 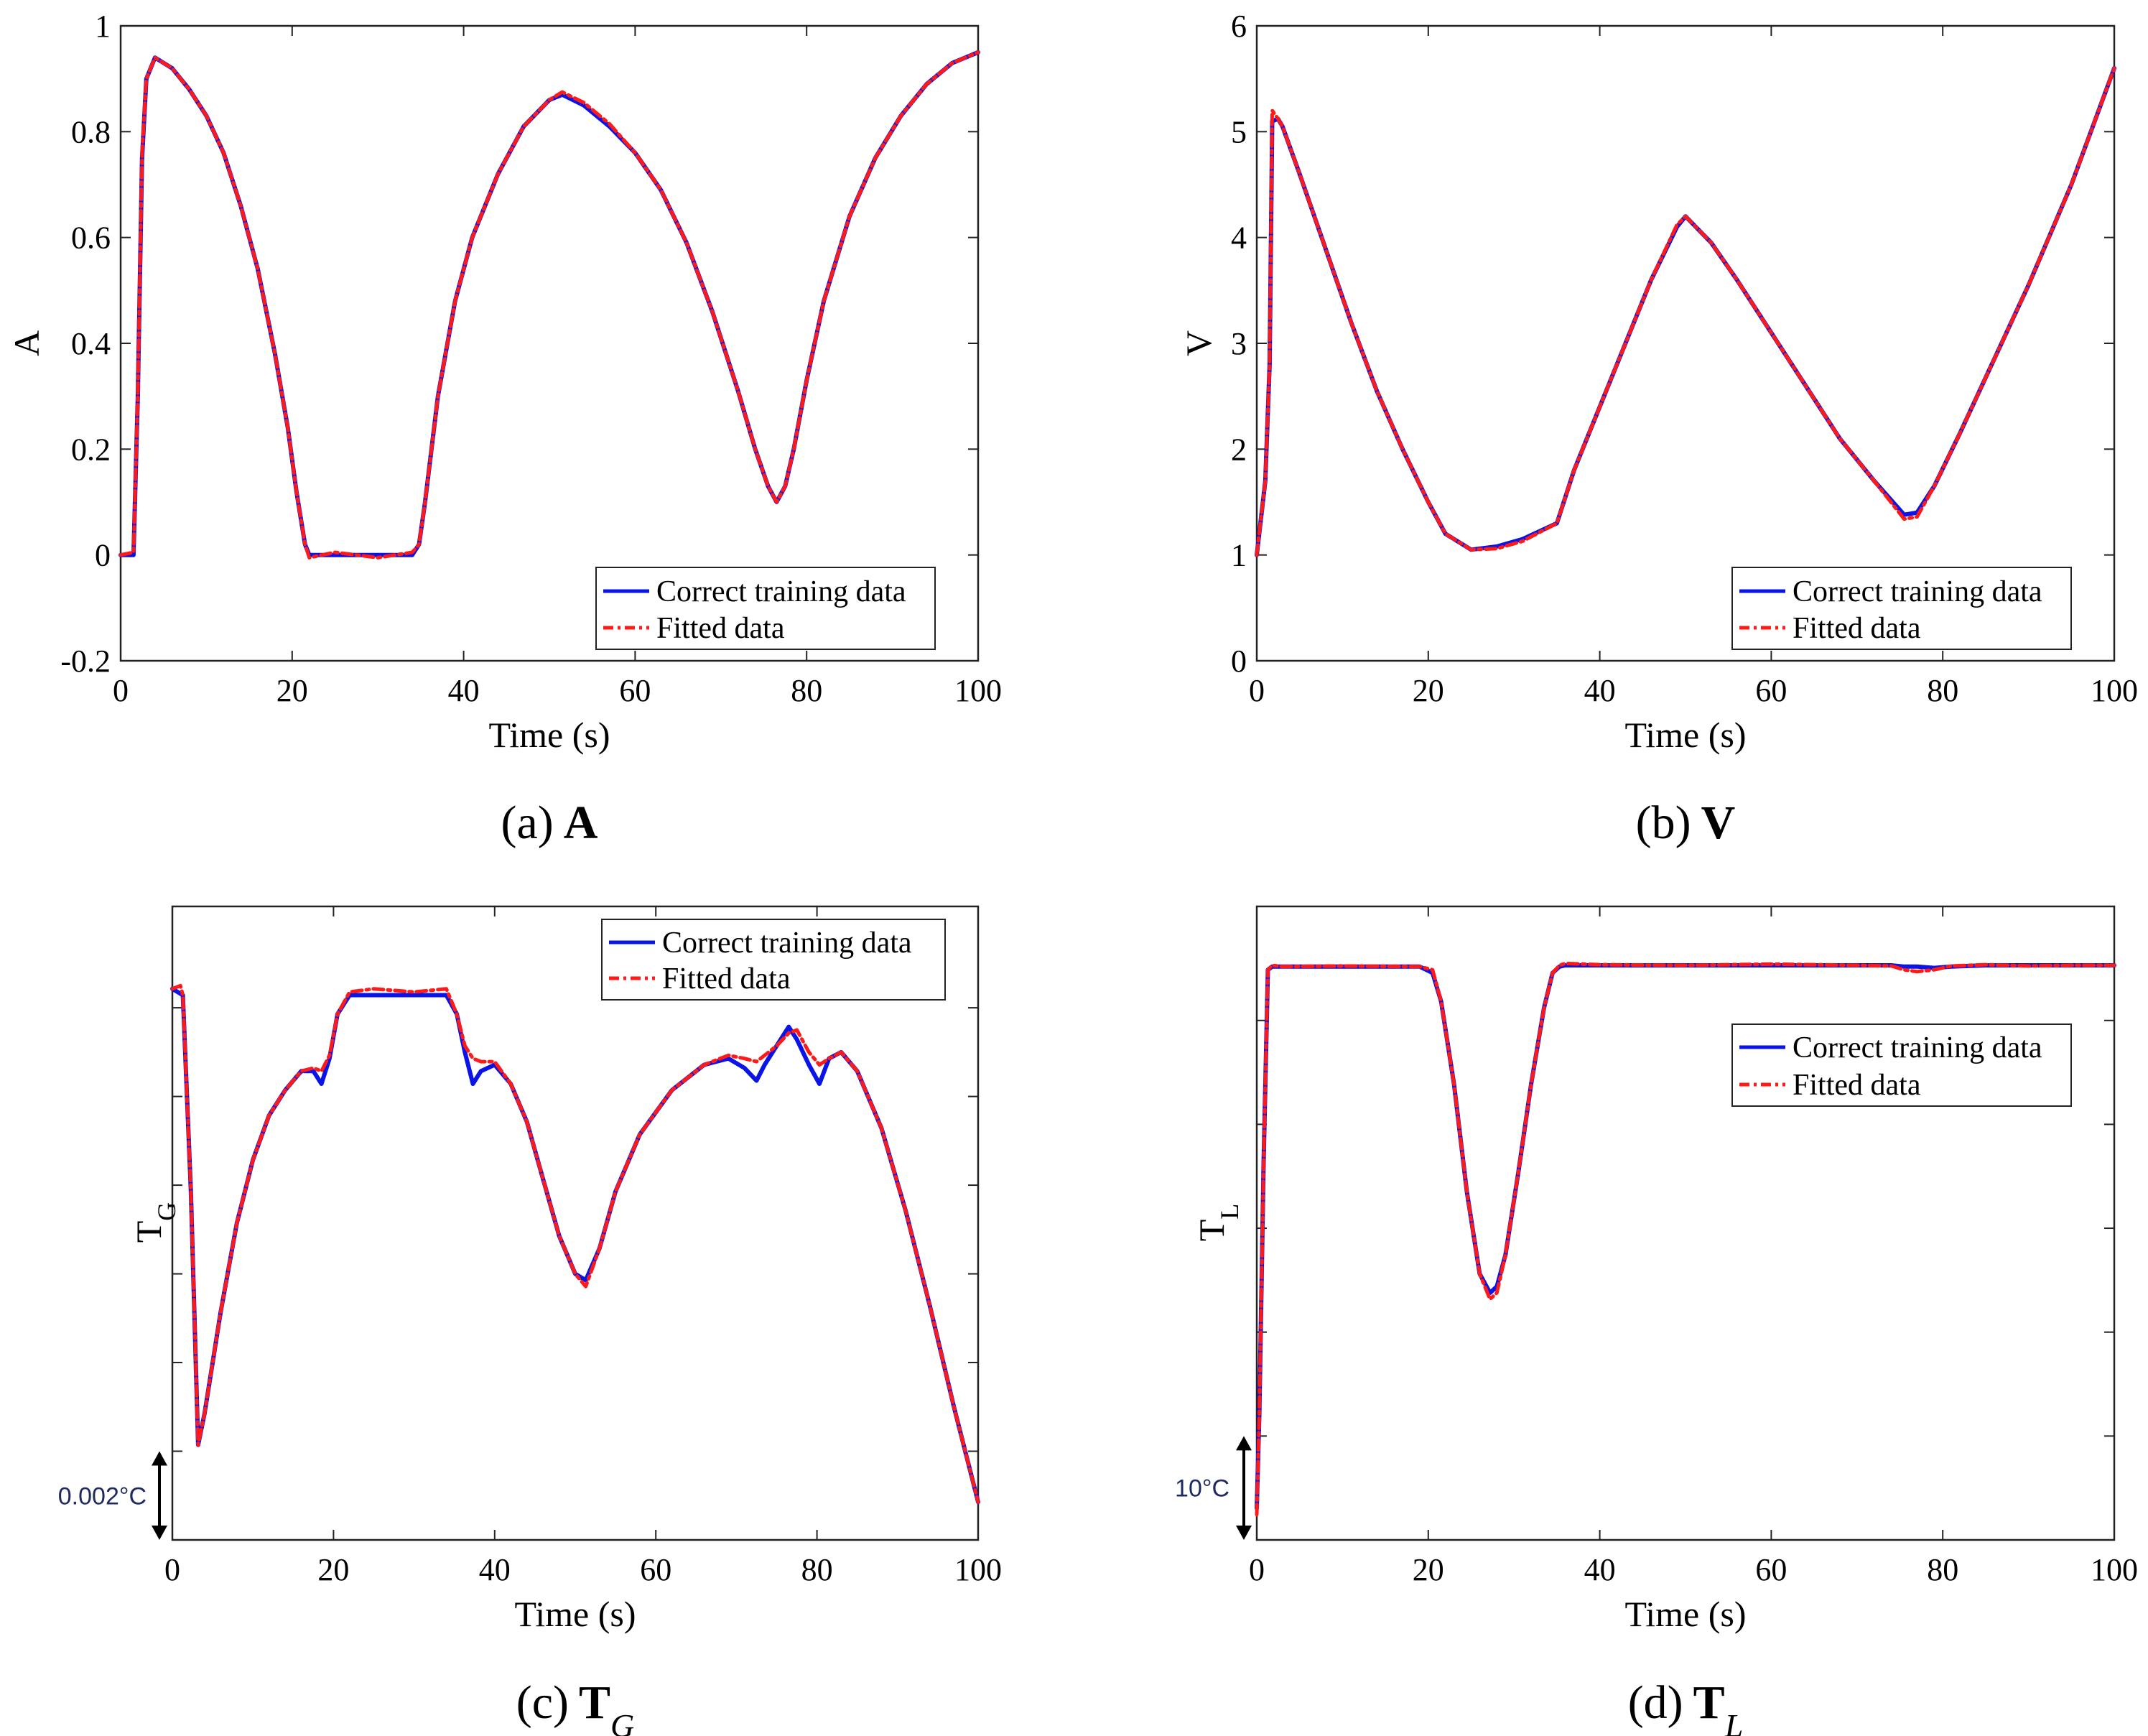 What do you see at coordinates (1202, 1489) in the screenshot?
I see `scale-bar-label: 10°C` at bounding box center [1202, 1489].